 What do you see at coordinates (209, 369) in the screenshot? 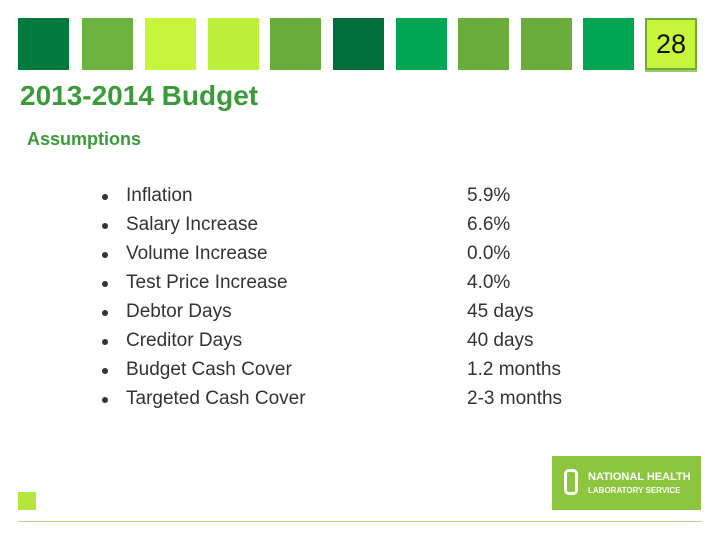
I see `assumption-label: Budget Cash Cover` at bounding box center [209, 369].